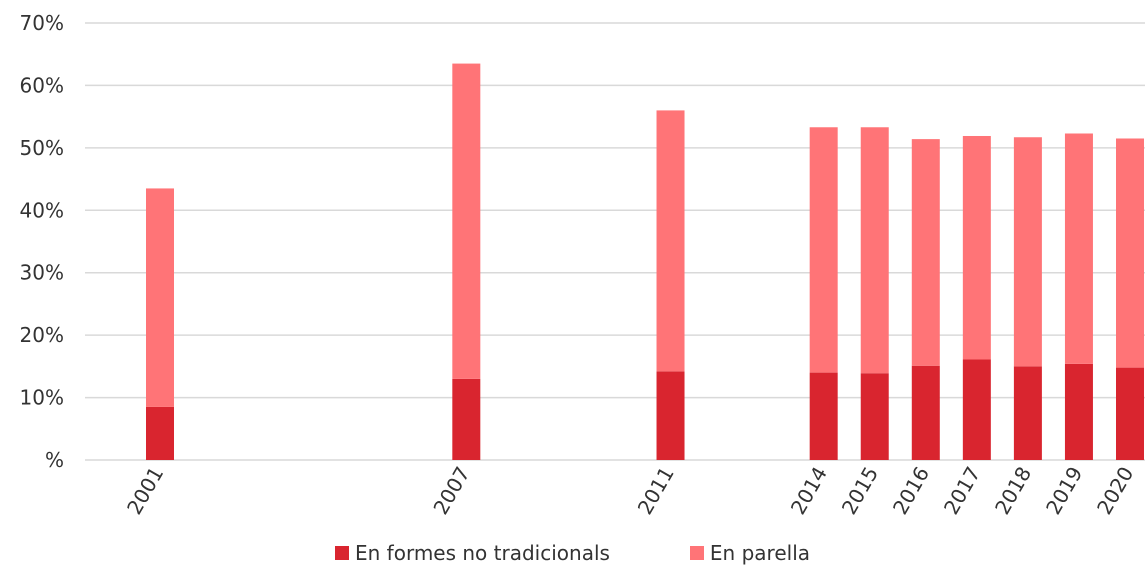  What do you see at coordinates (976, 409) in the screenshot?
I see `bar-series-0-2017` at bounding box center [976, 409].